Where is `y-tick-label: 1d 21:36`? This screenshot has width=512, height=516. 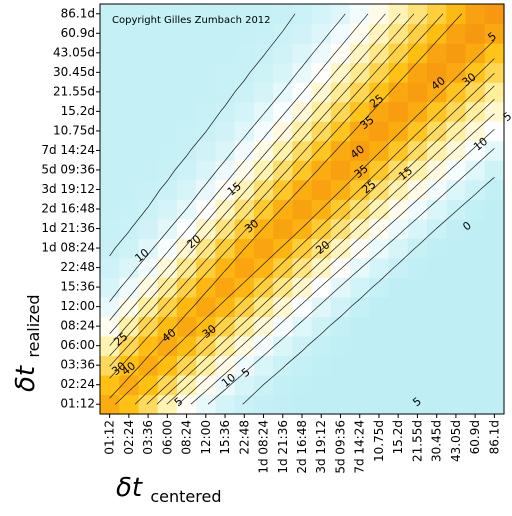 y-tick-label: 1d 21:36 is located at coordinates (68, 228).